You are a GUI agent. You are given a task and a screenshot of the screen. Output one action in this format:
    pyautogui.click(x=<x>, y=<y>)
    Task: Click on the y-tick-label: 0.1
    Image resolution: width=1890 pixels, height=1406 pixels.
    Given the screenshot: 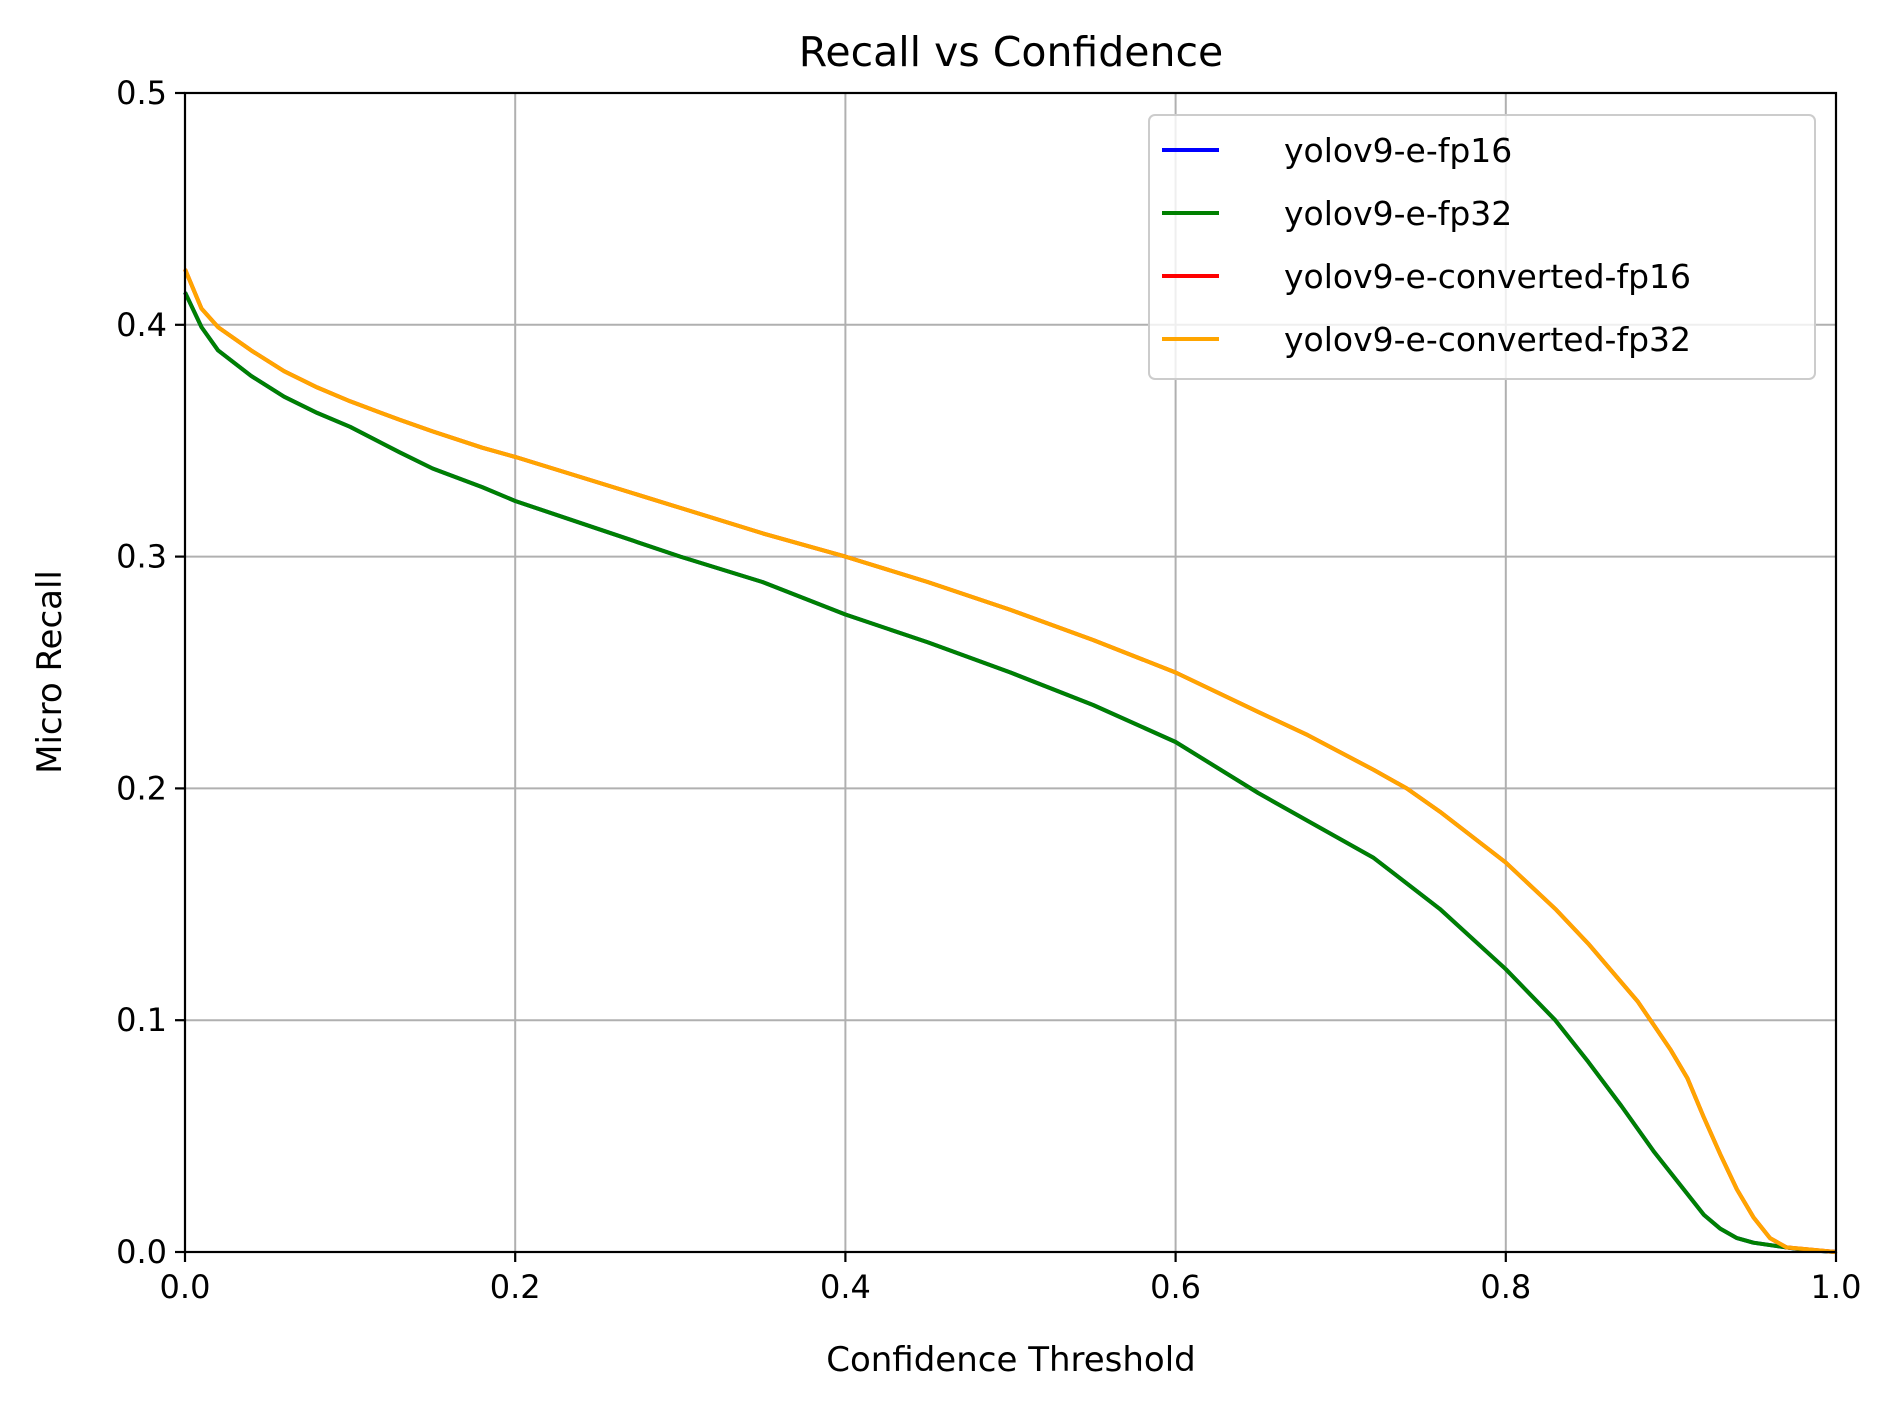 What is the action you would take?
    pyautogui.click(x=141, y=1020)
    